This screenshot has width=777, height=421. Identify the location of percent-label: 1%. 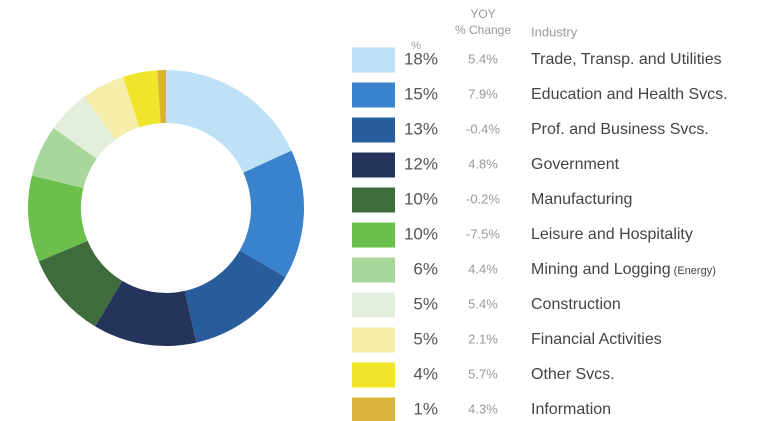
(425, 408).